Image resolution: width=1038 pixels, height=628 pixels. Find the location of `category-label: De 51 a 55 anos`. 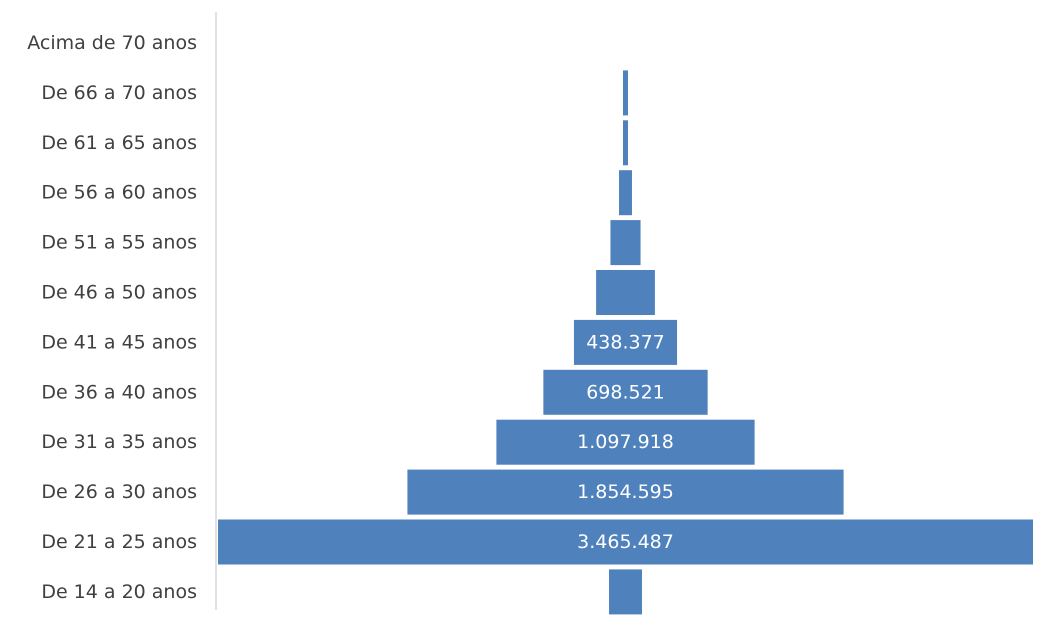

category-label: De 51 a 55 anos is located at coordinates (119, 243).